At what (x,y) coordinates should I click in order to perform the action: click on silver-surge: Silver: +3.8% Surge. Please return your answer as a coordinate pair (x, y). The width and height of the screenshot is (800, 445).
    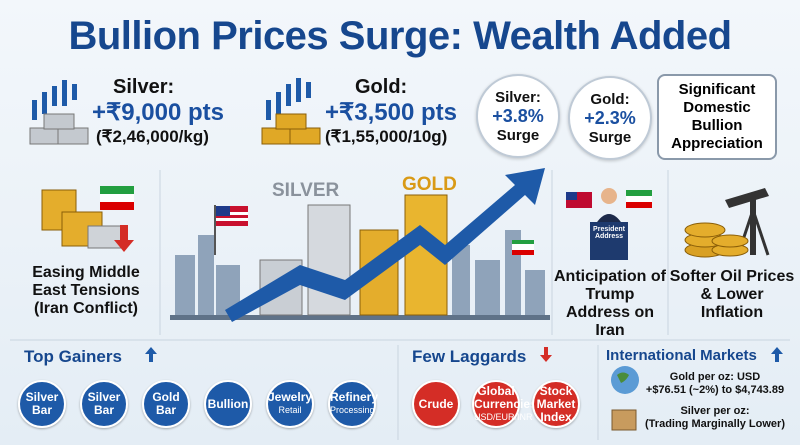
    Looking at the image, I should click on (518, 116).